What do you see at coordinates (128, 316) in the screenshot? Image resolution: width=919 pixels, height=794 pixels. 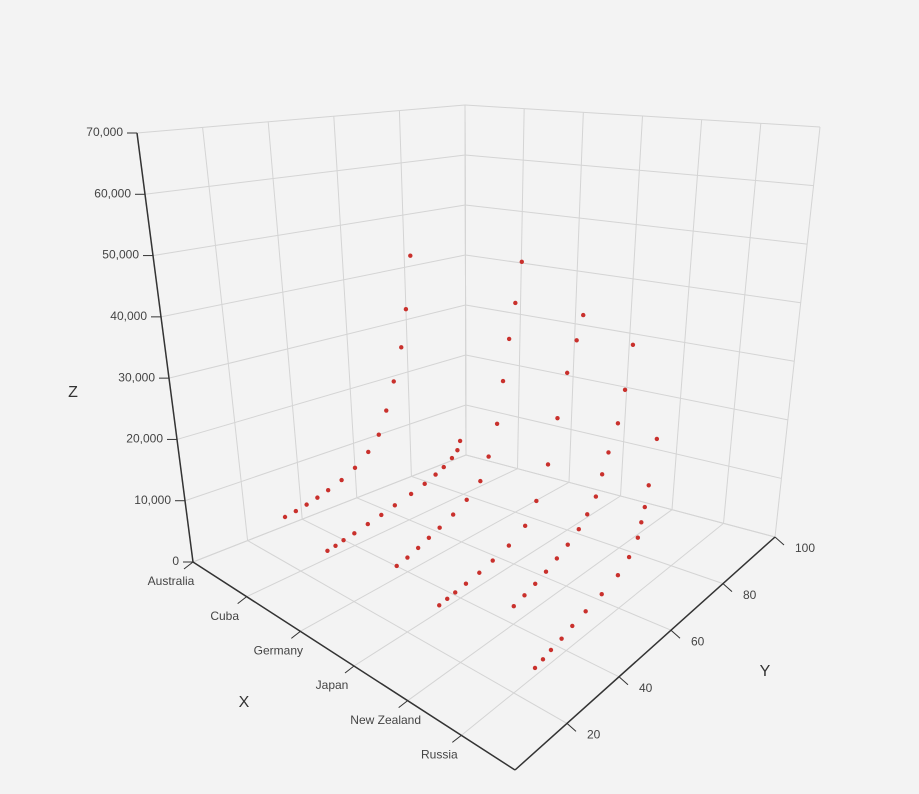 I see `z-tick-label: 40,000` at bounding box center [128, 316].